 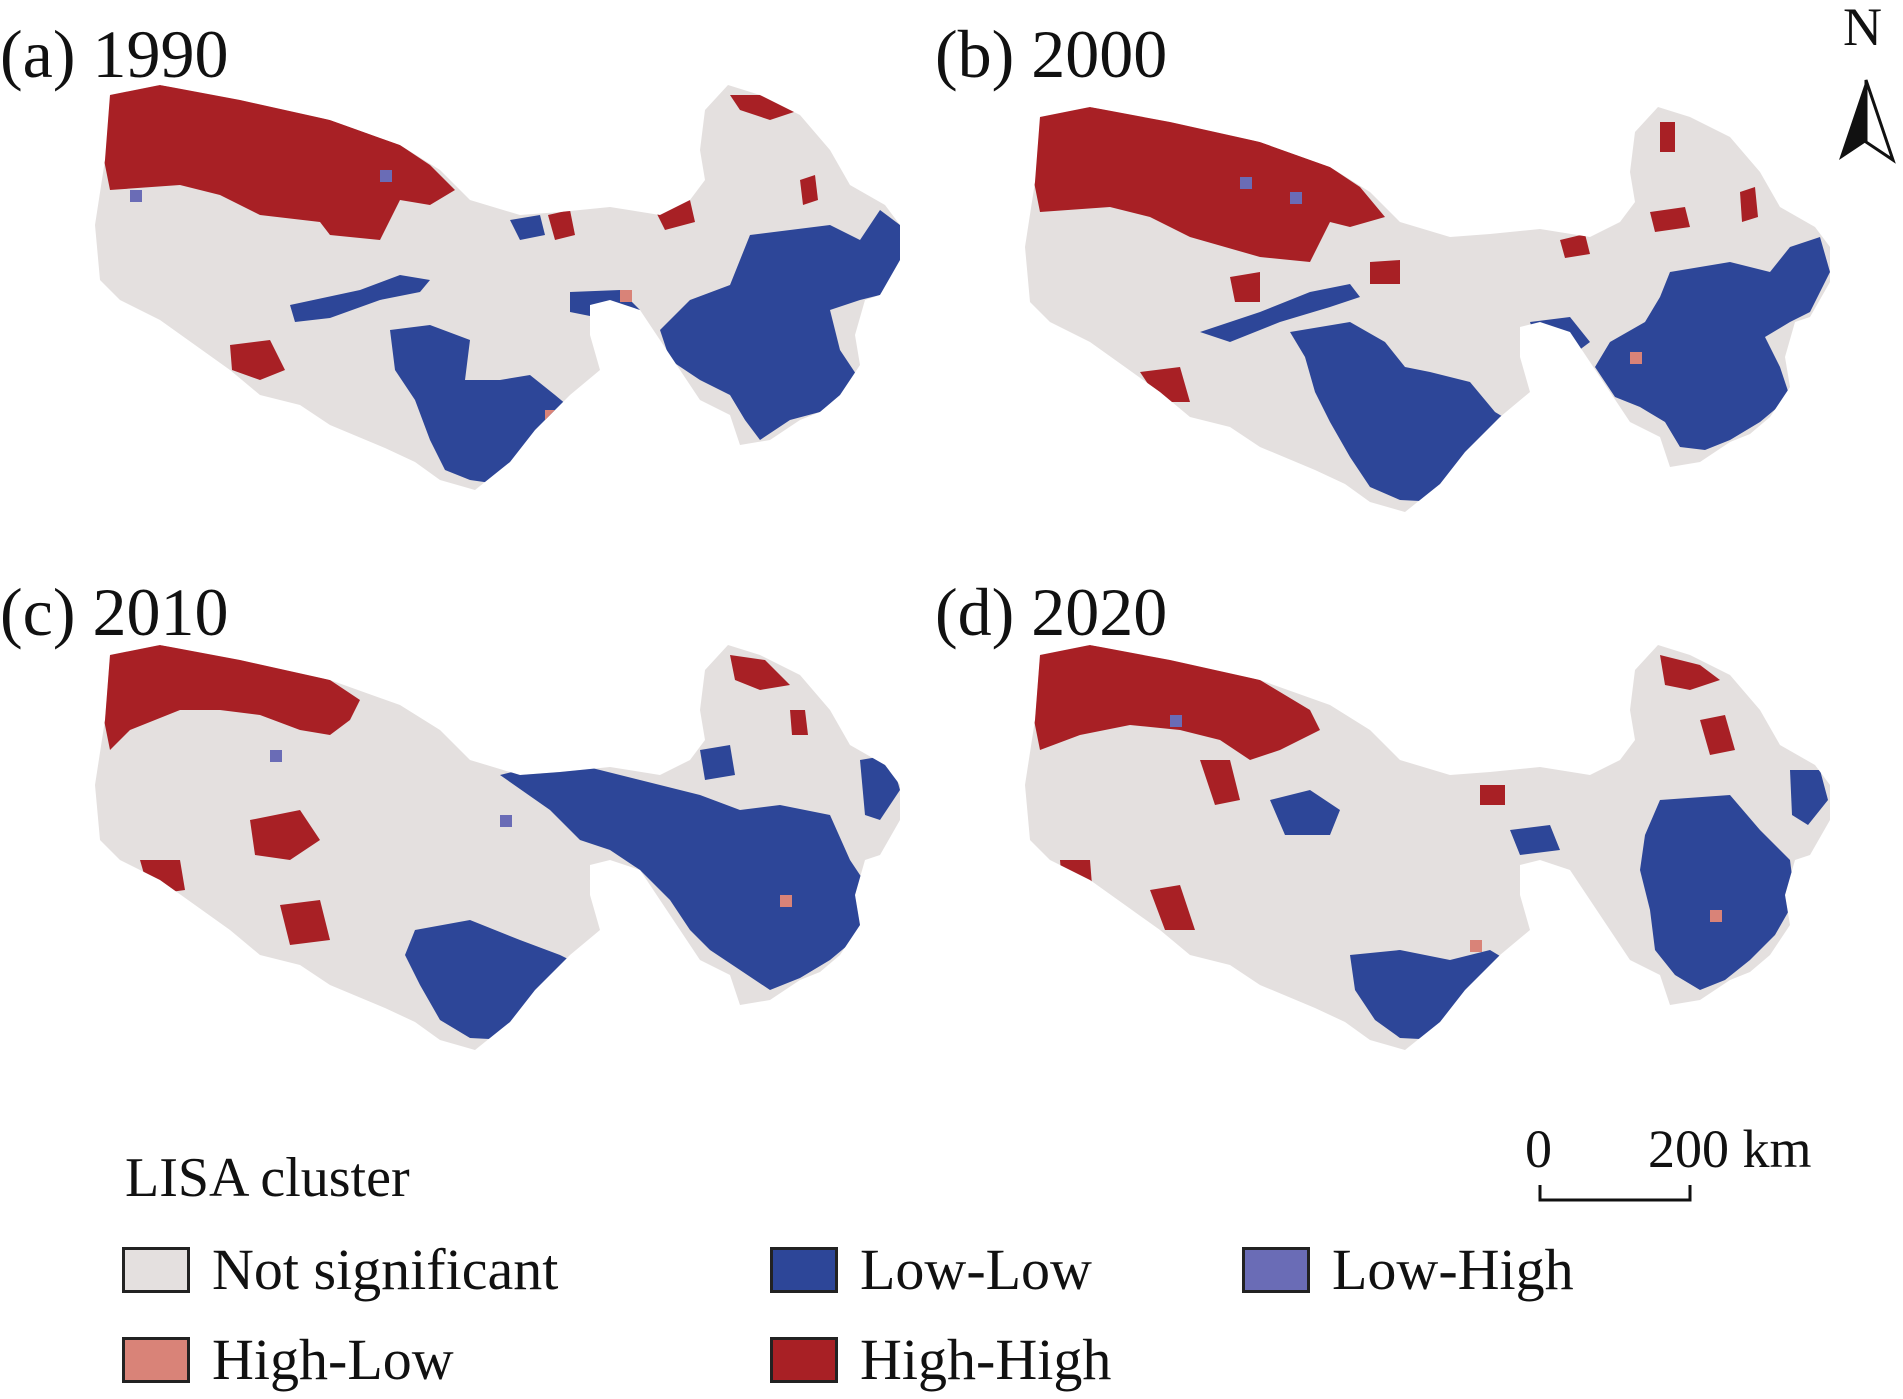 I want to click on panel-d-map, so click(x=1427, y=847).